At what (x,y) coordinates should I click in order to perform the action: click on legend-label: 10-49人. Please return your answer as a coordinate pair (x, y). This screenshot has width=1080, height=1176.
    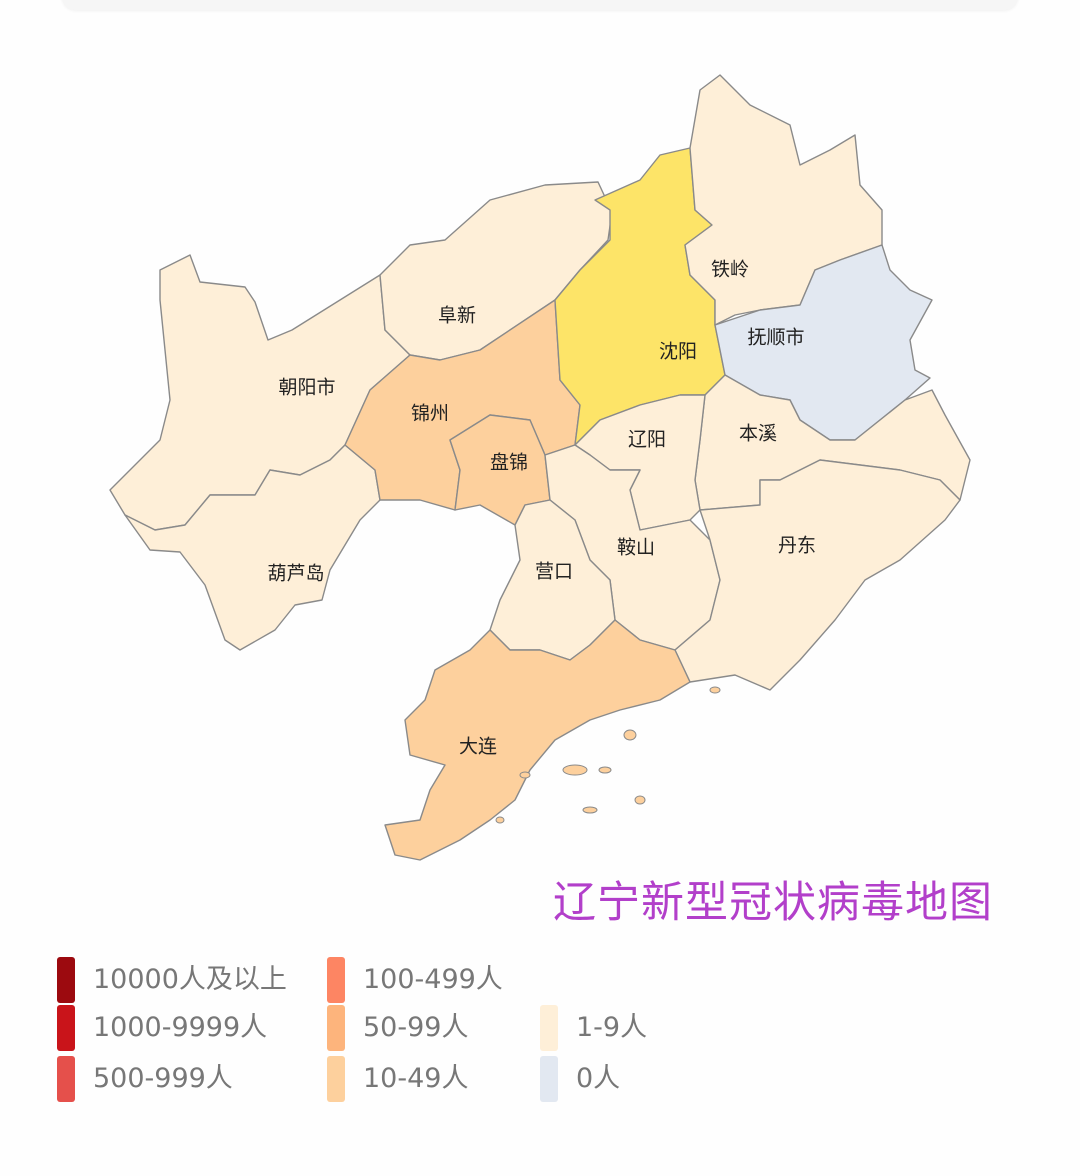
    Looking at the image, I should click on (416, 1078).